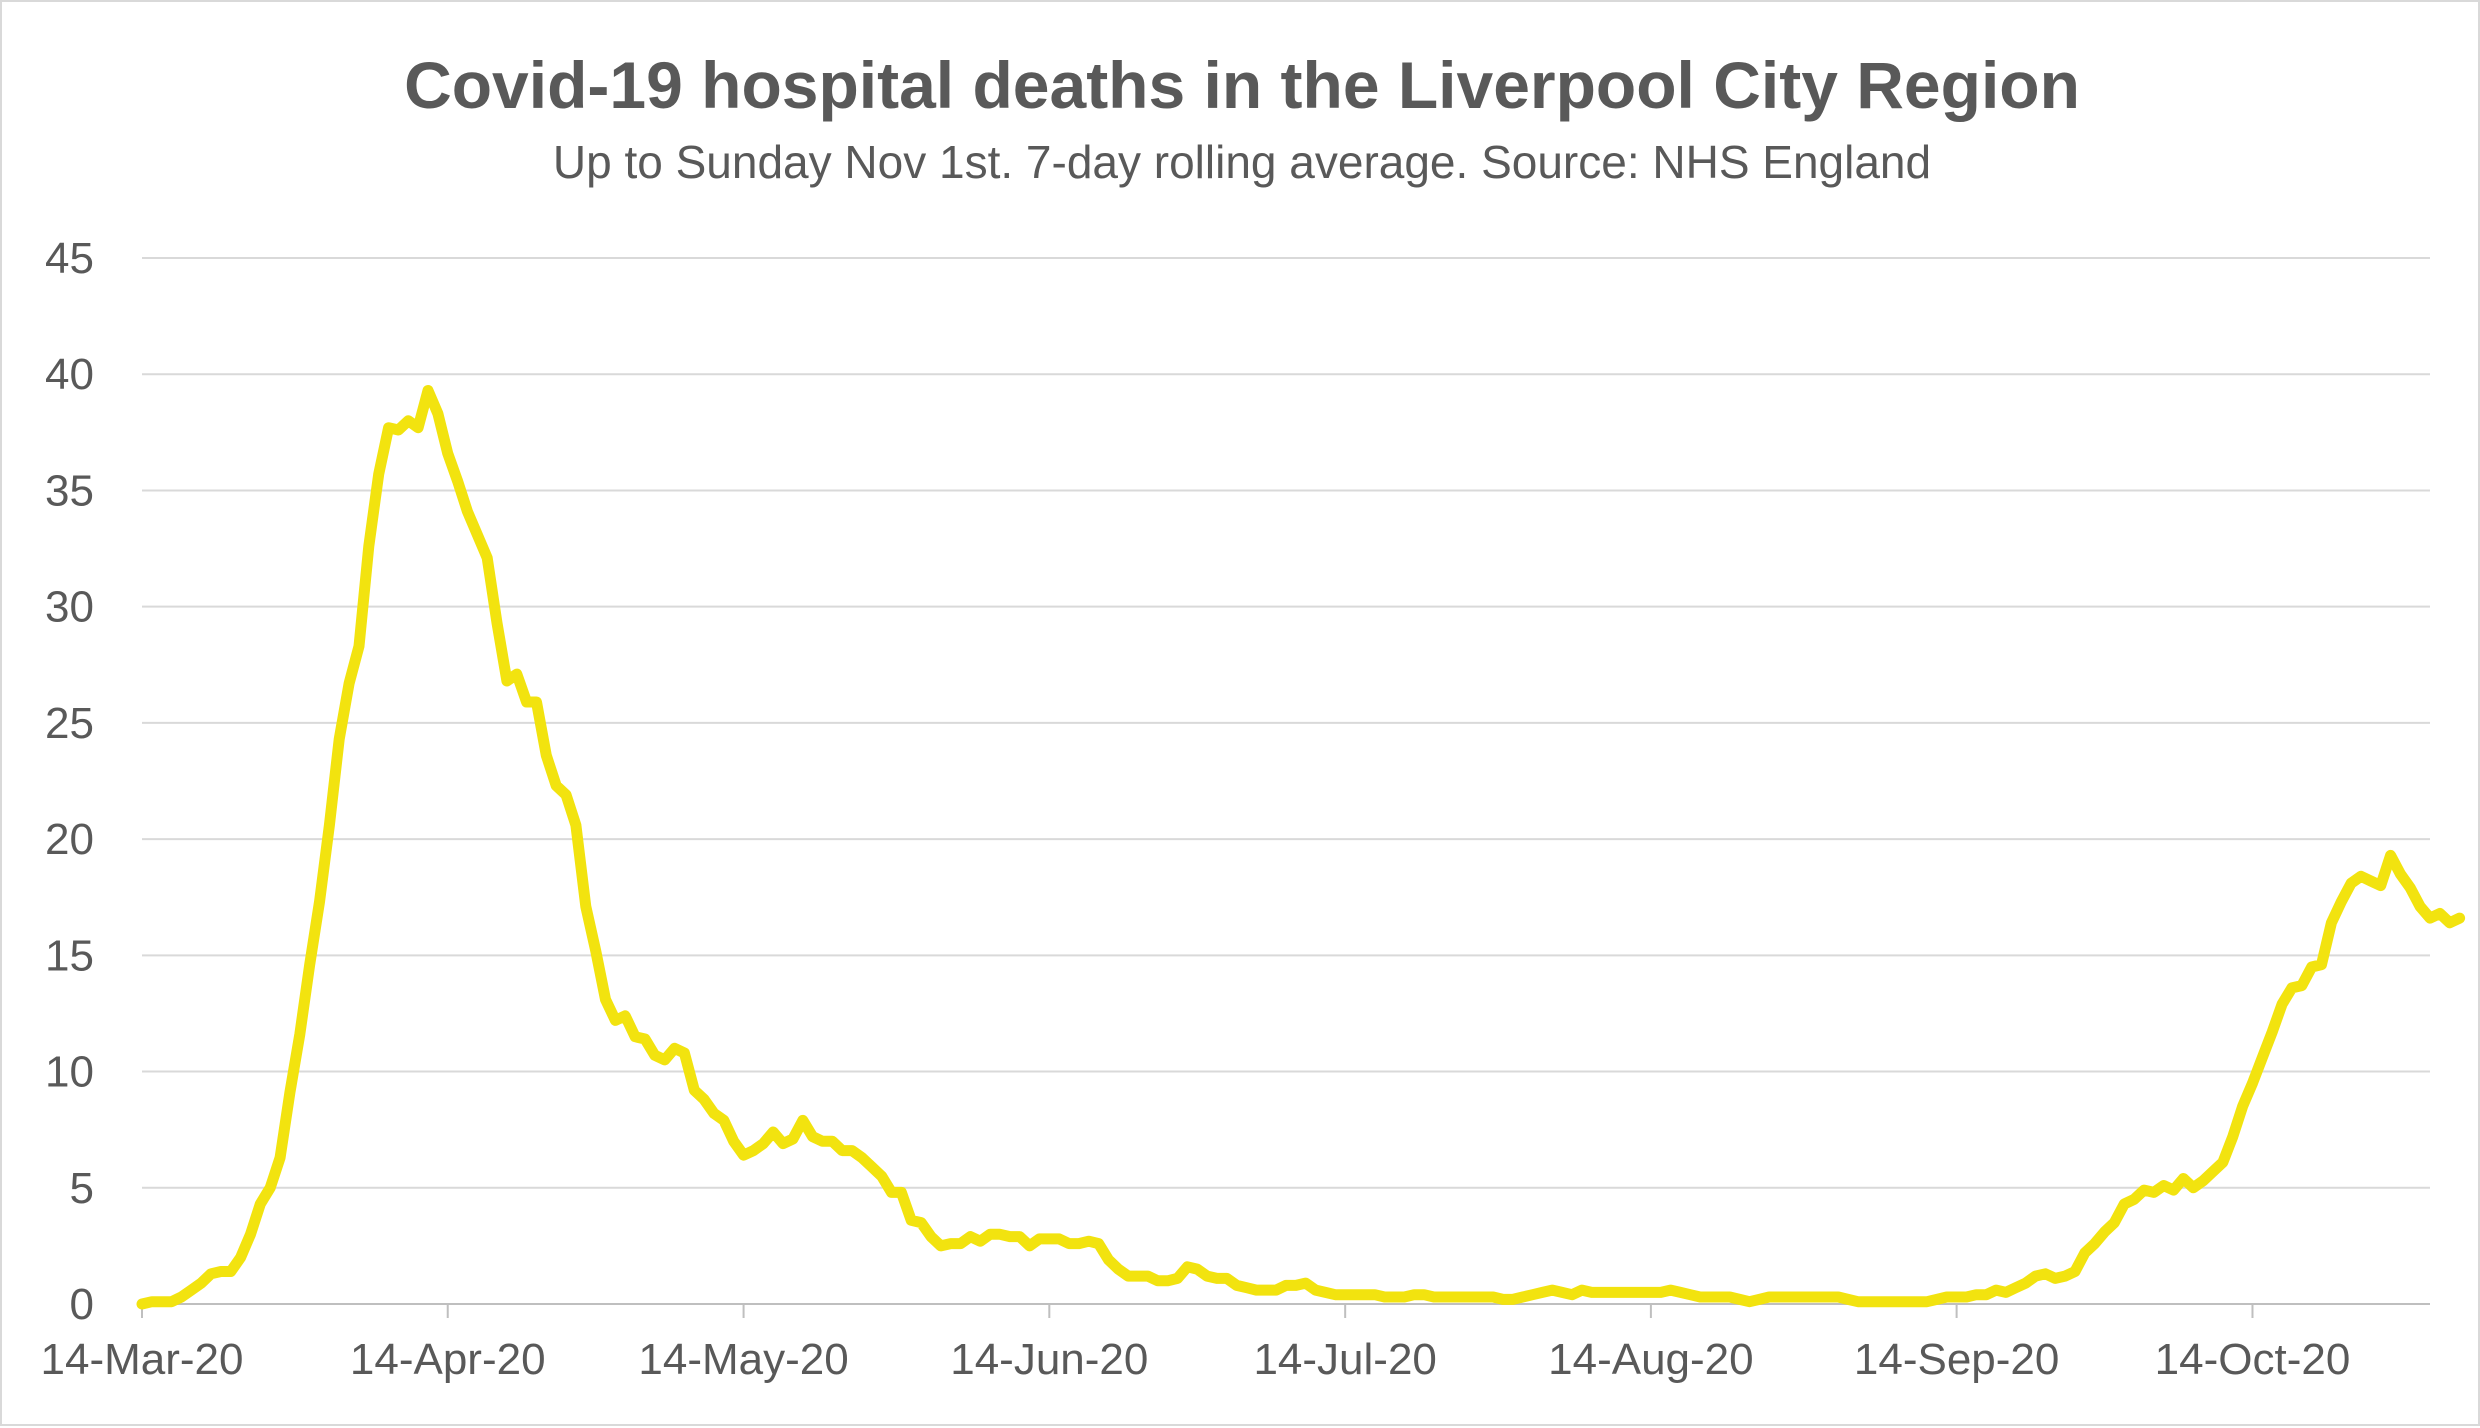 This screenshot has height=1428, width=2480. What do you see at coordinates (69, 258) in the screenshot?
I see `y-tick-label: 45` at bounding box center [69, 258].